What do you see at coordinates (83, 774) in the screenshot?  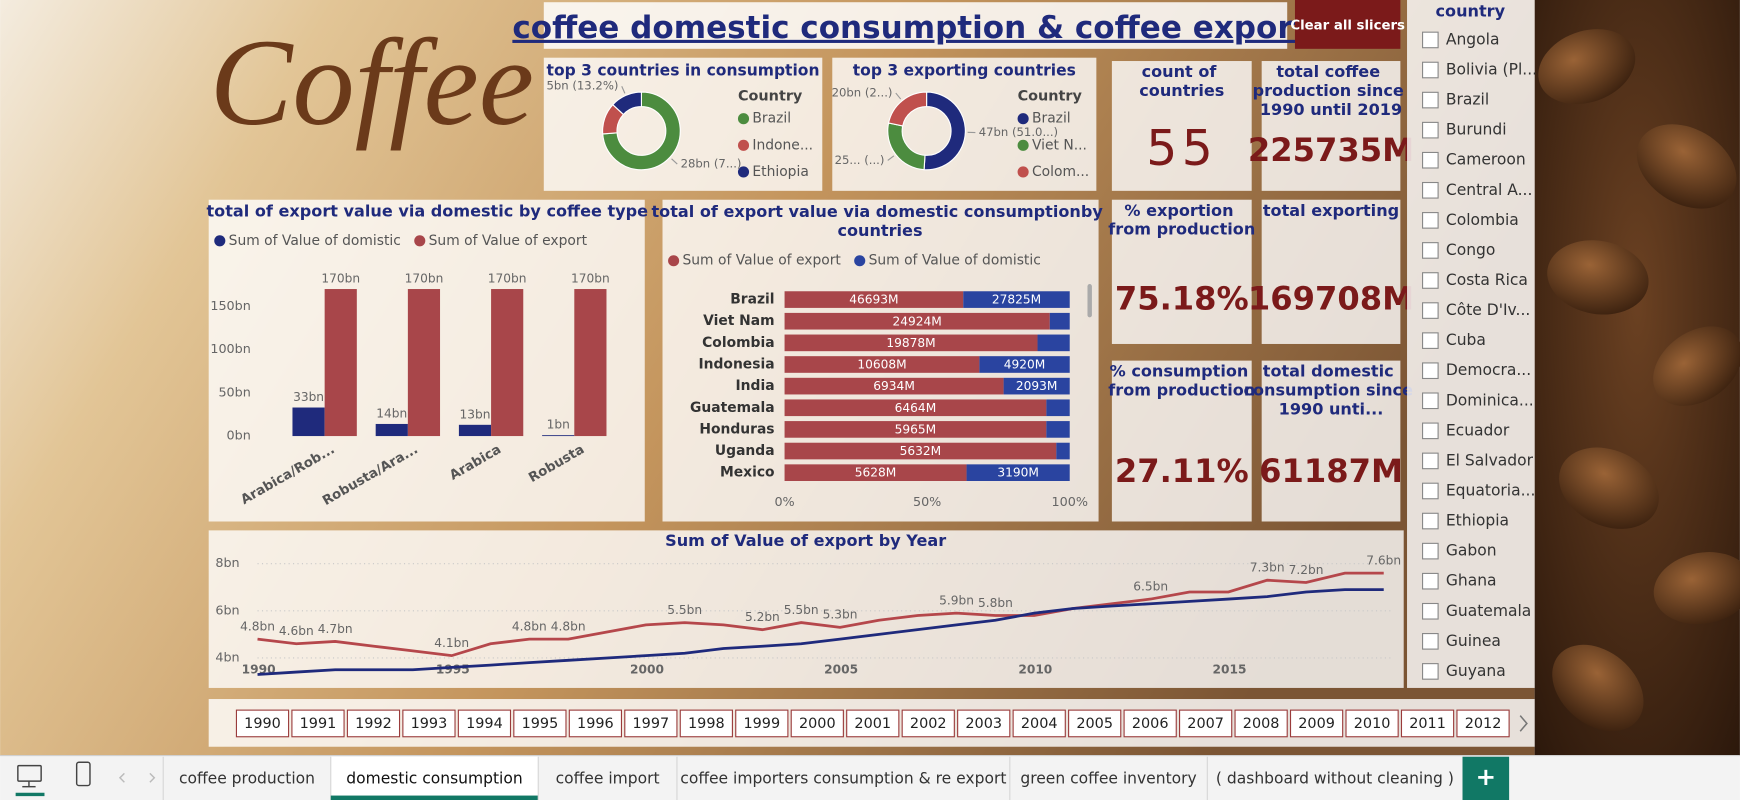 I see `phone-icon` at bounding box center [83, 774].